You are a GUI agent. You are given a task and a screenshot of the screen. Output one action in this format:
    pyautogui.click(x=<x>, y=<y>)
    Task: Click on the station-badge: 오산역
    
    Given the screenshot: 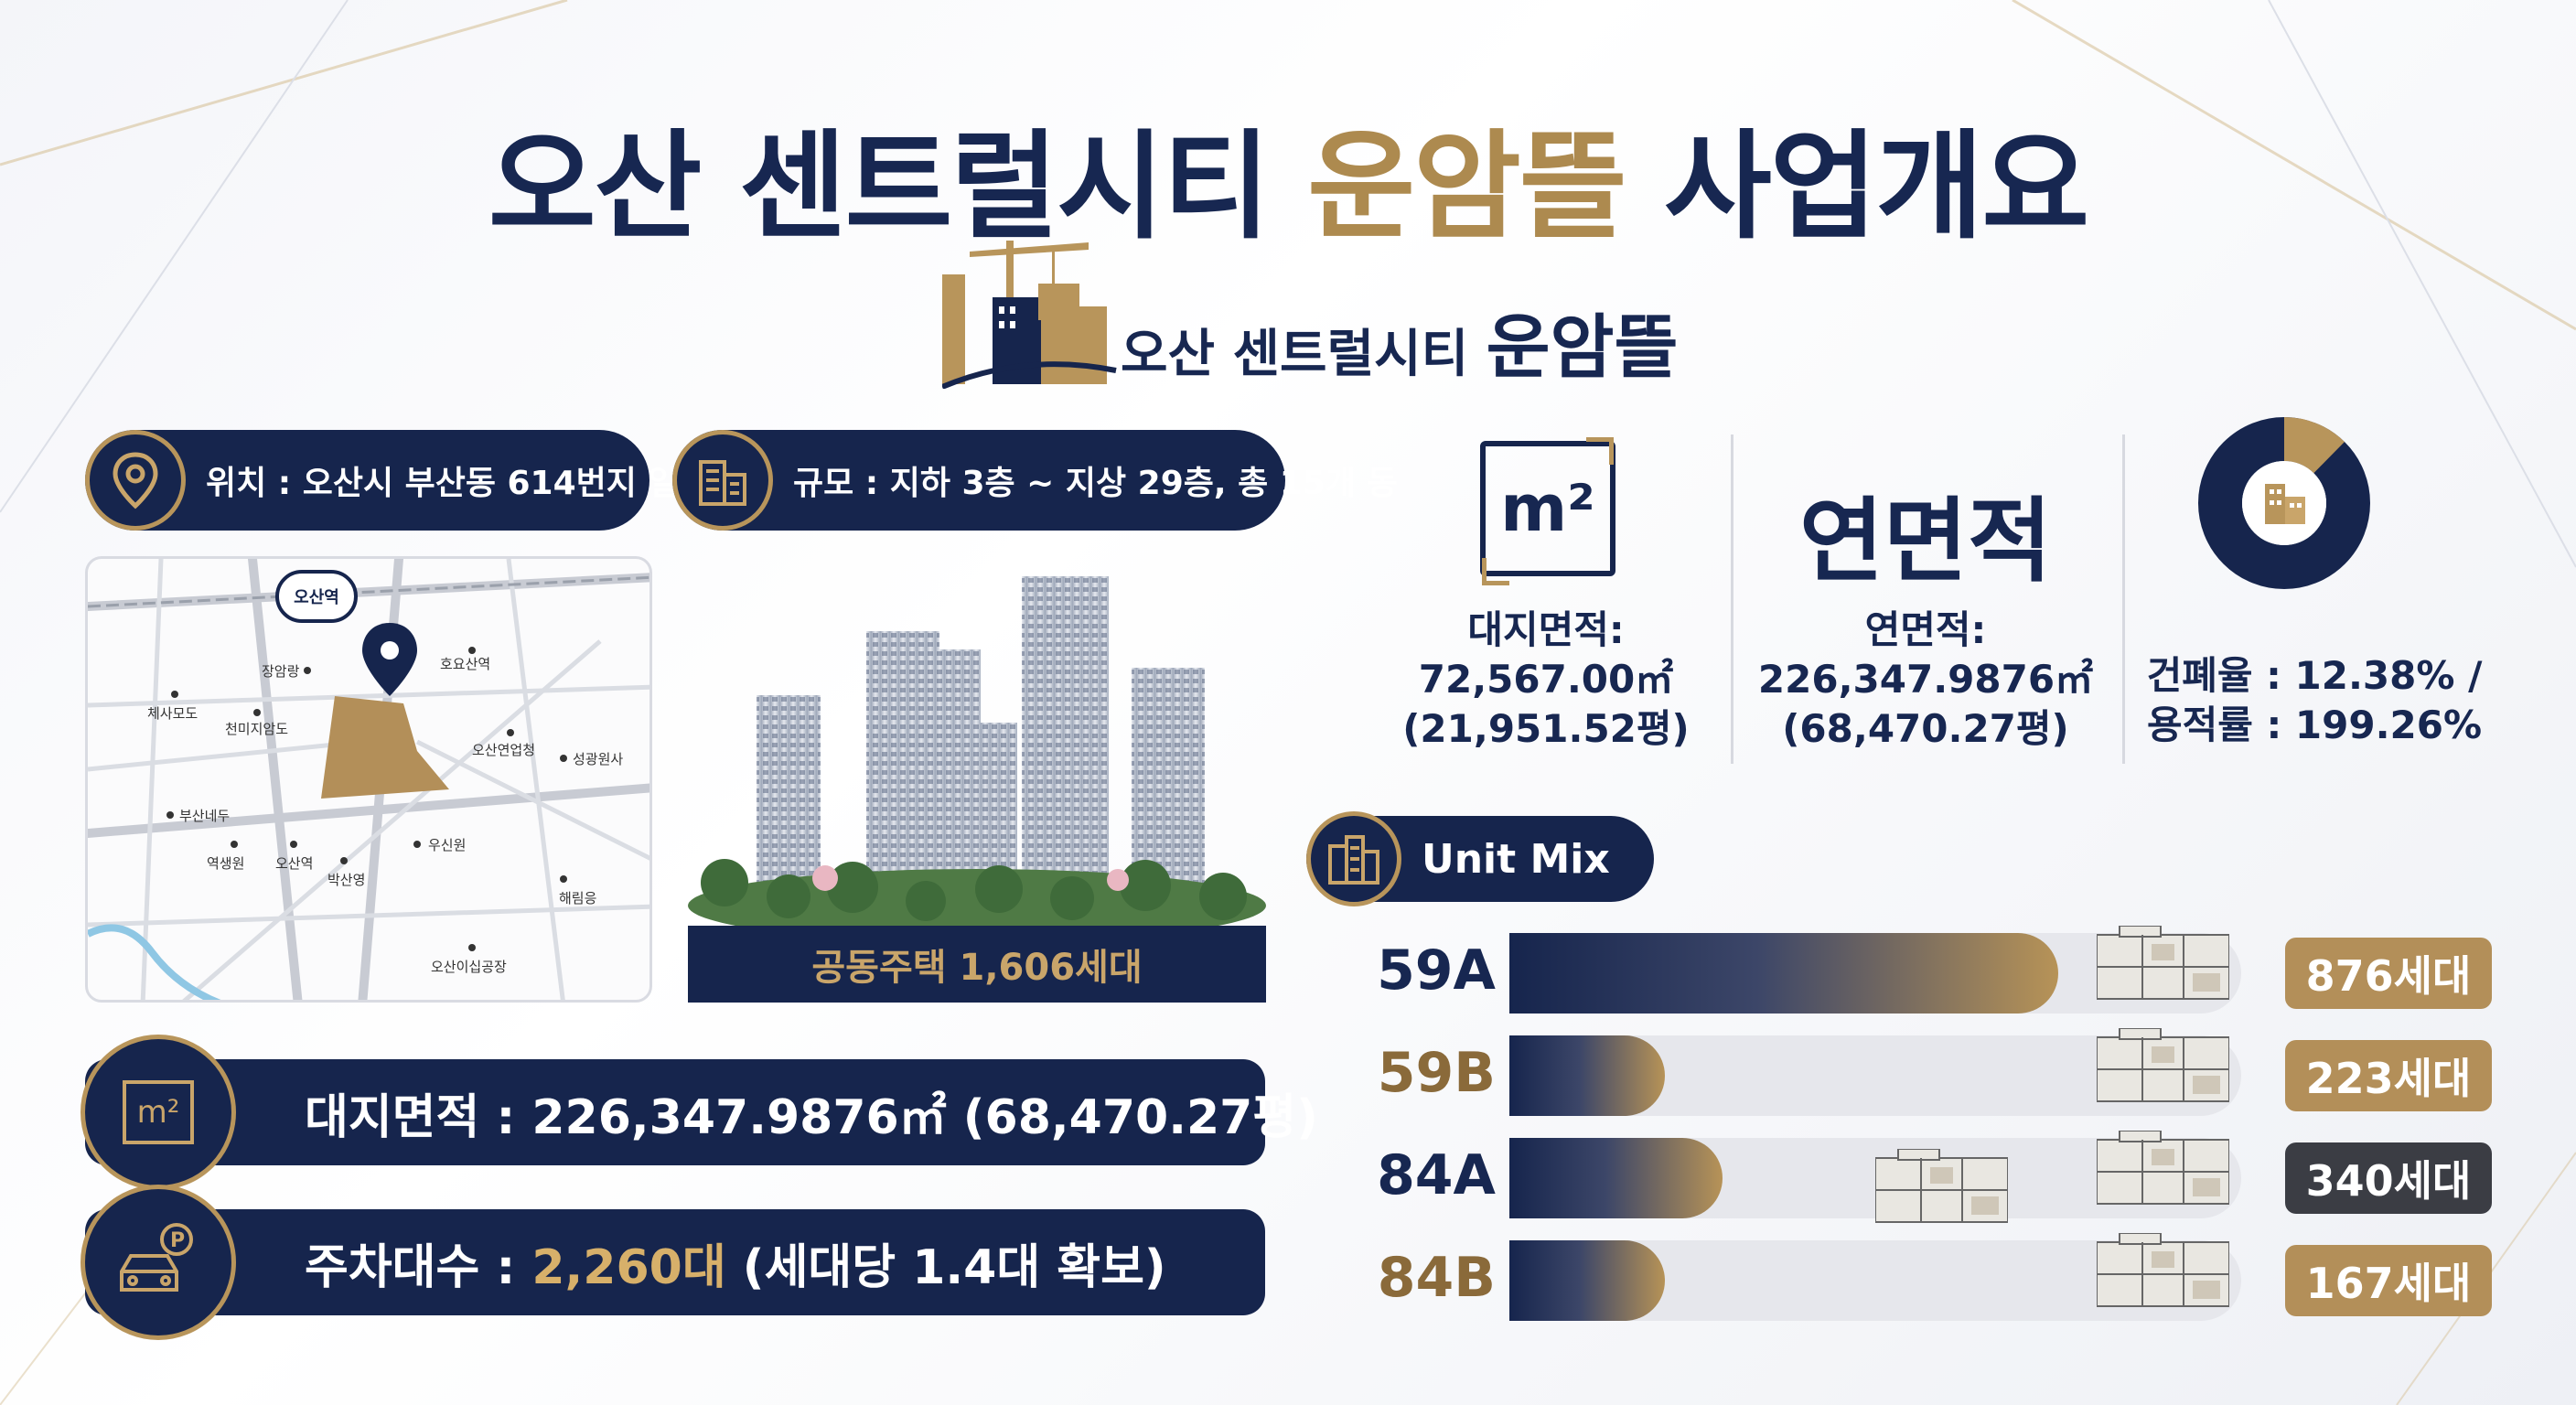 What is the action you would take?
    pyautogui.click(x=317, y=596)
    